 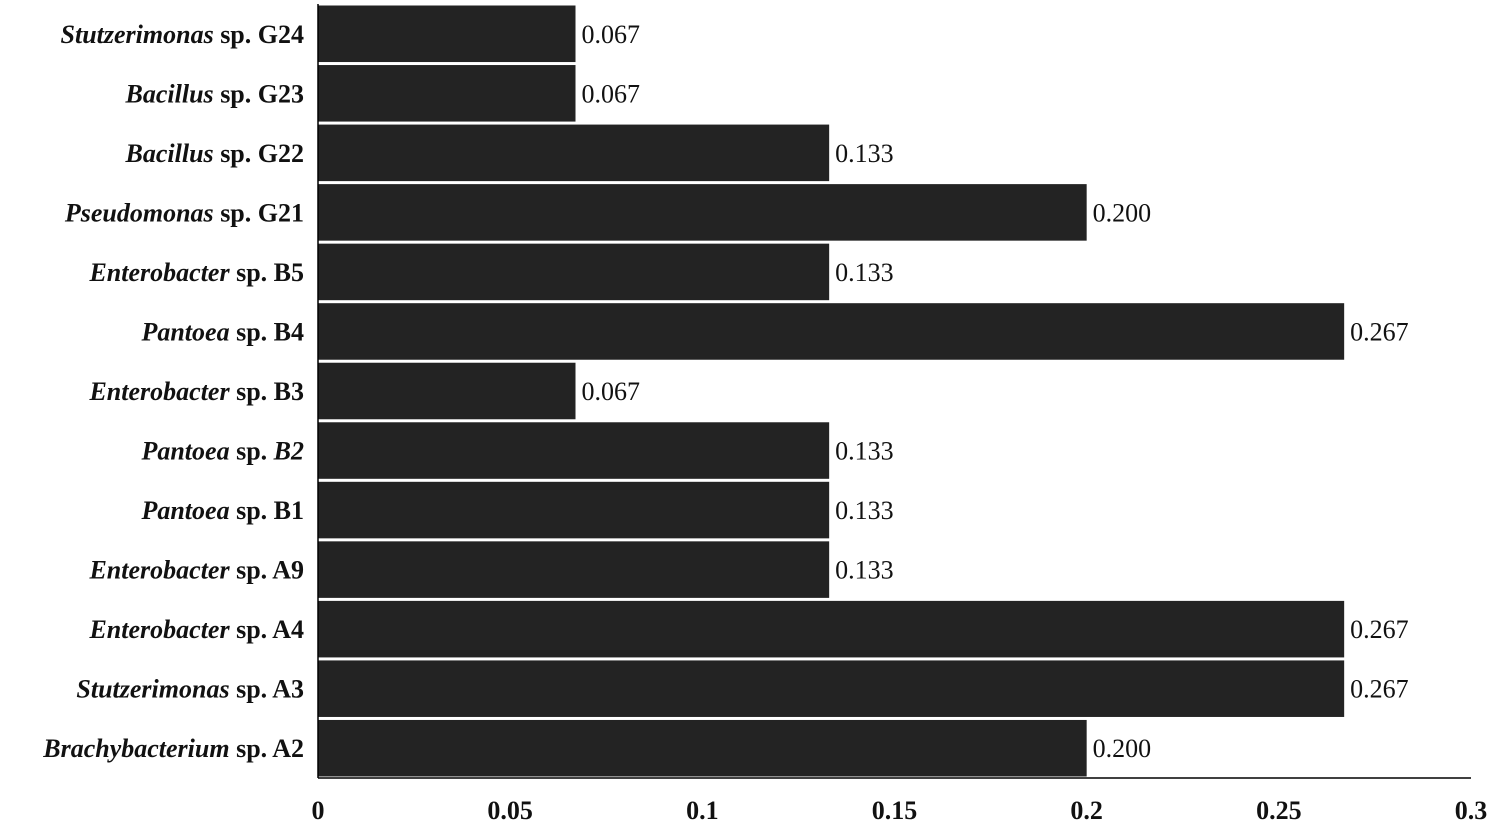 What do you see at coordinates (1471, 810) in the screenshot?
I see `x-tick-label: 0.3` at bounding box center [1471, 810].